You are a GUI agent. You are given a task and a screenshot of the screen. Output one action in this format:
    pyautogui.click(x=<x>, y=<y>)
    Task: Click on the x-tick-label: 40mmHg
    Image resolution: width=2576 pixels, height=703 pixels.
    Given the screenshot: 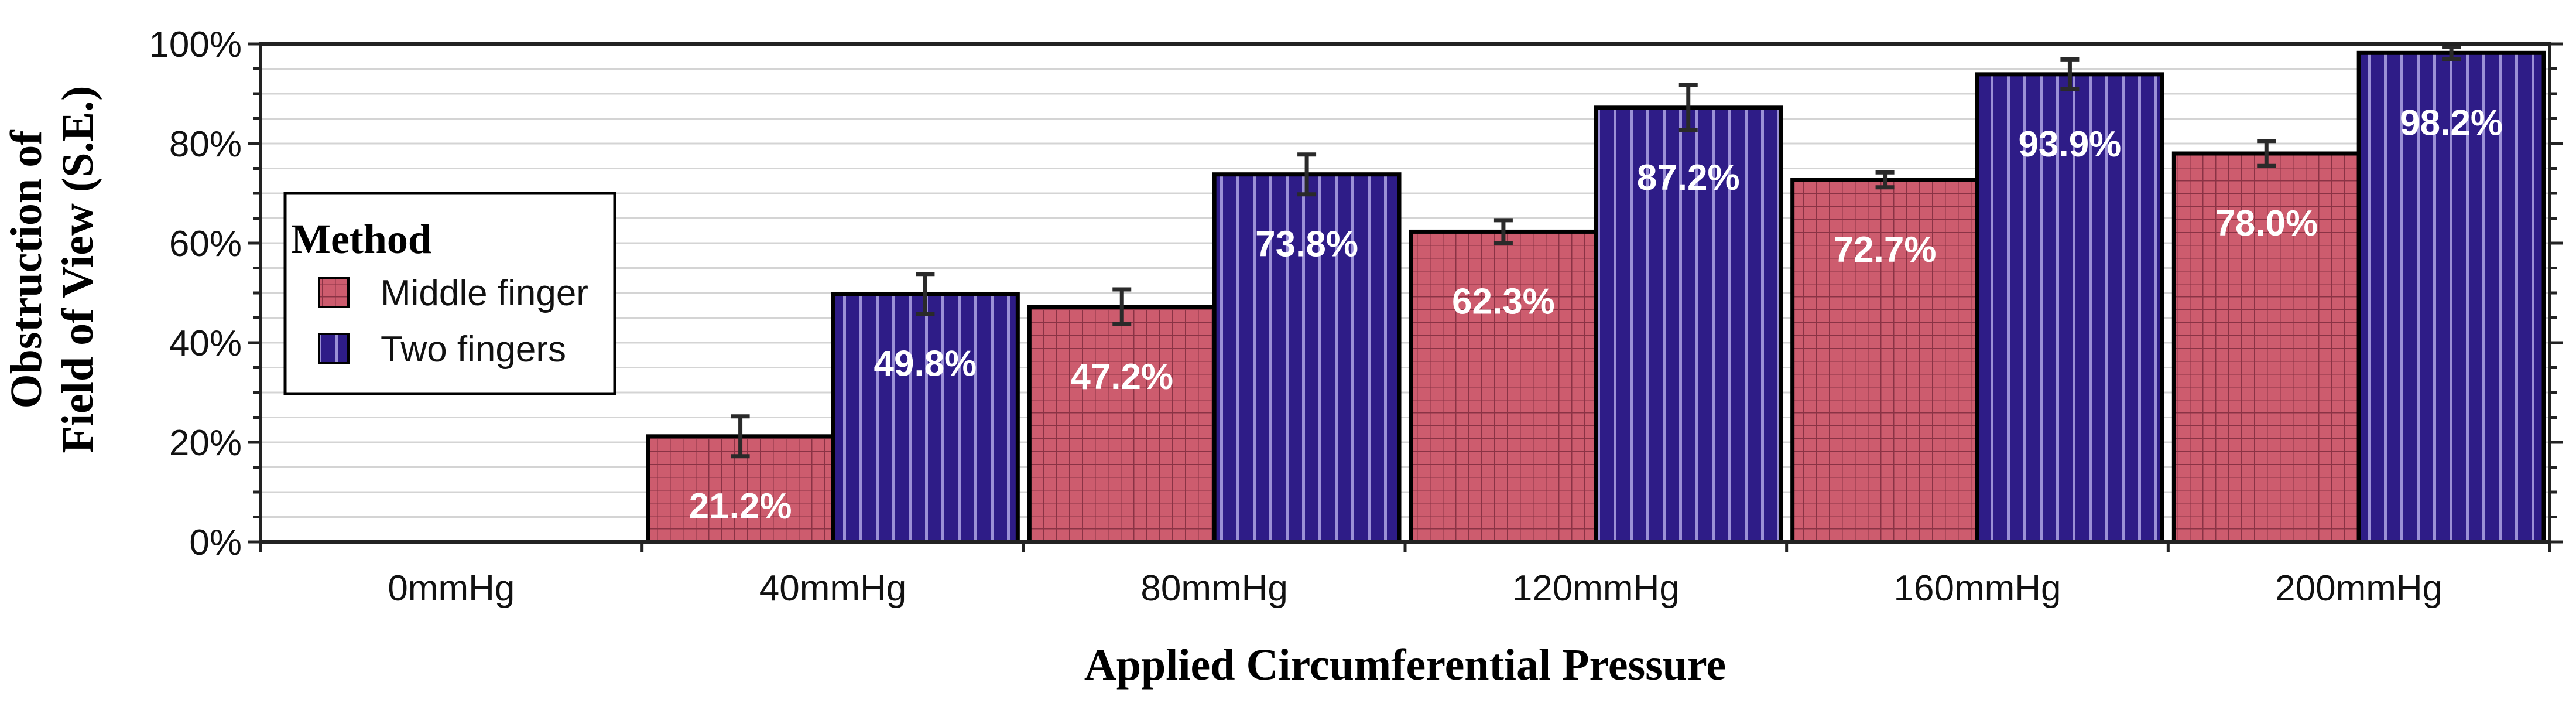 What is the action you would take?
    pyautogui.click(x=833, y=588)
    